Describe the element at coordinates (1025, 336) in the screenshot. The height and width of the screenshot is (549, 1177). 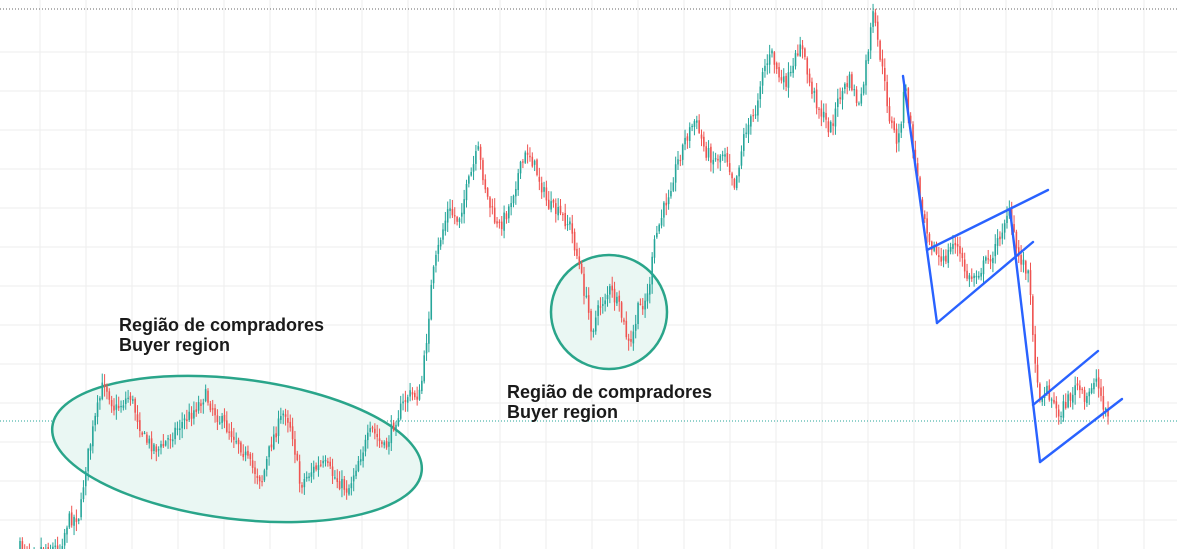
I see `trendline` at that location.